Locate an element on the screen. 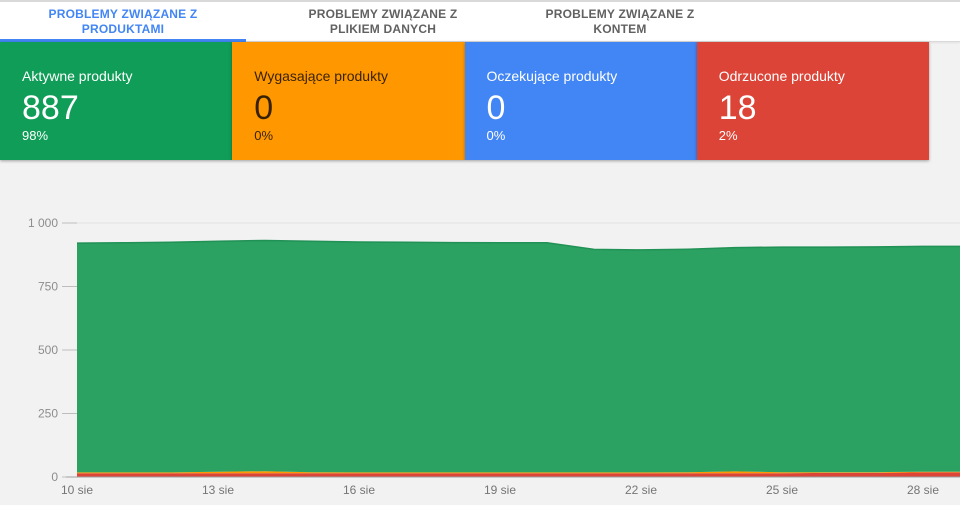 The image size is (960, 505). tab-label: PROBLEMY ZWIĄZANE Z KONTEM is located at coordinates (620, 21).